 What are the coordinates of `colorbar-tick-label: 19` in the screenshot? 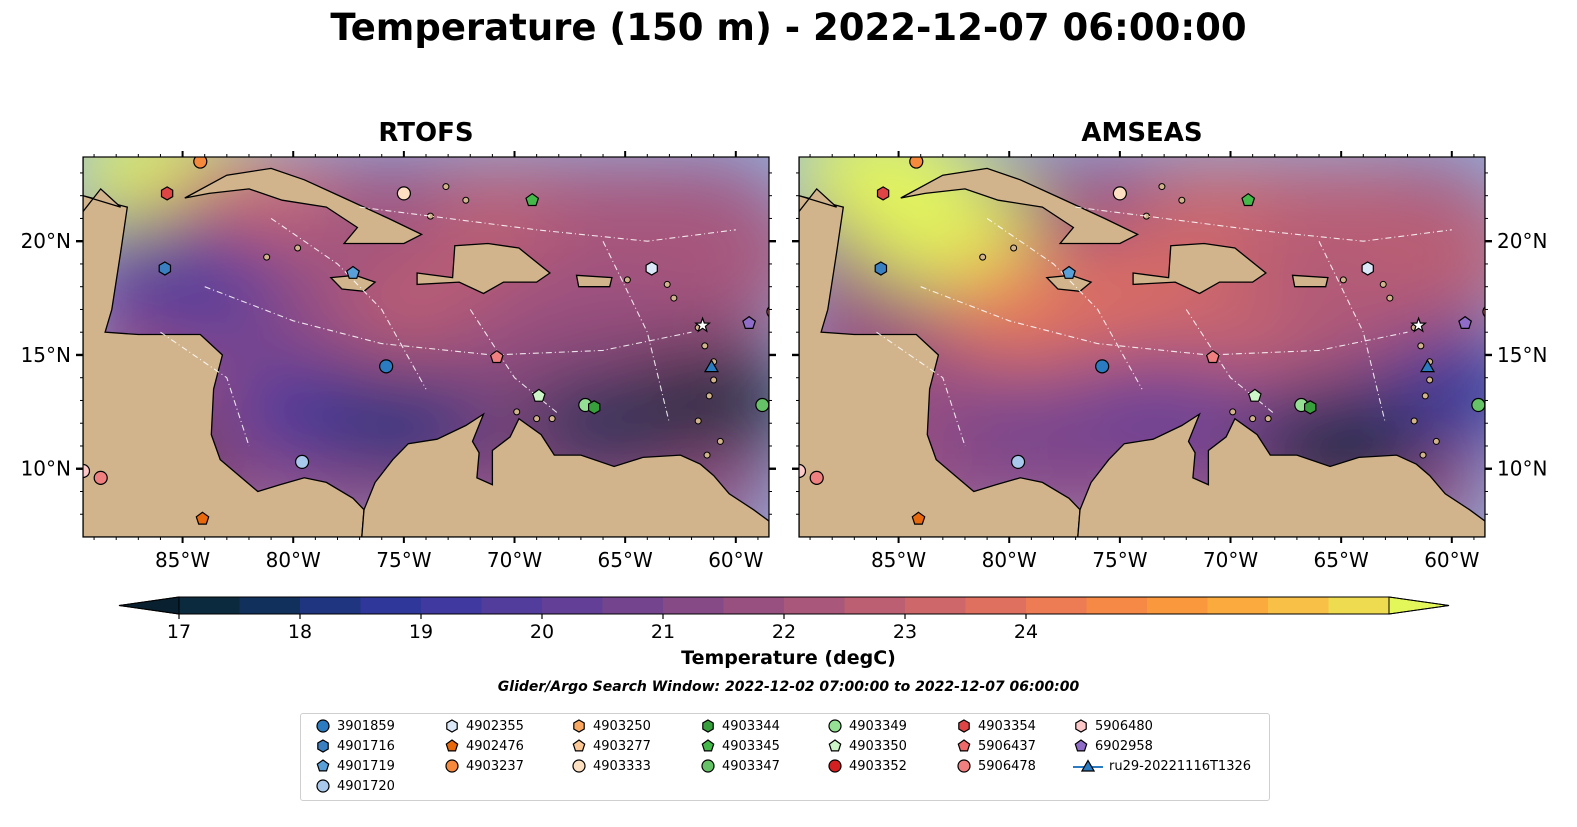 It's located at (421, 632).